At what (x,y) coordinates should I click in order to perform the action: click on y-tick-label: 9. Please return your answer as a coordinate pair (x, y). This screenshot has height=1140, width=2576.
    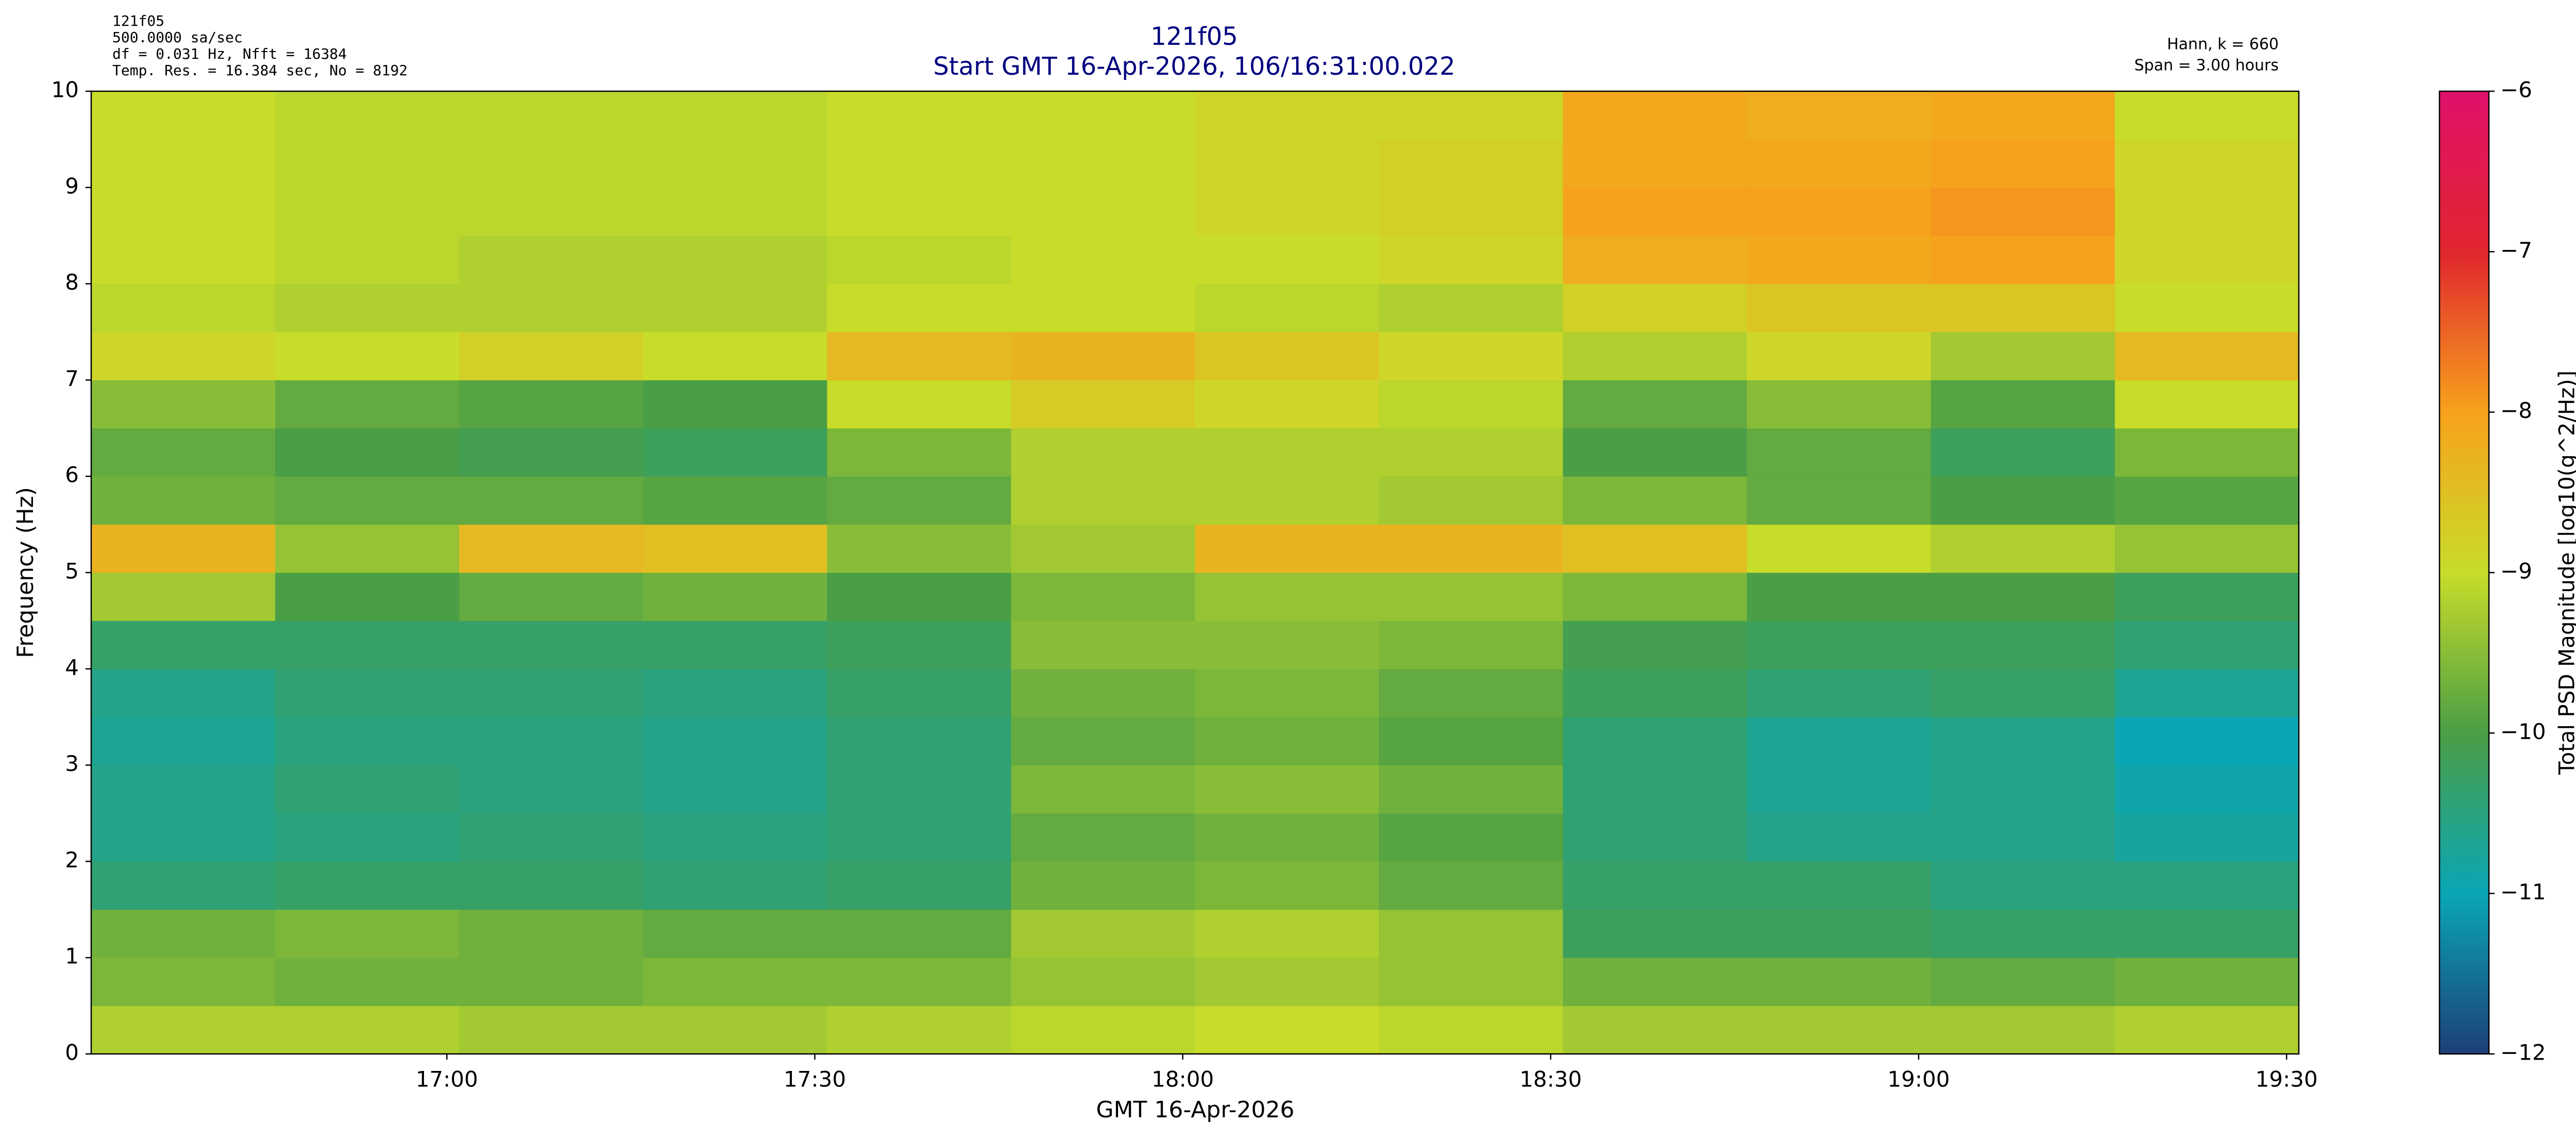
    Looking at the image, I should click on (72, 186).